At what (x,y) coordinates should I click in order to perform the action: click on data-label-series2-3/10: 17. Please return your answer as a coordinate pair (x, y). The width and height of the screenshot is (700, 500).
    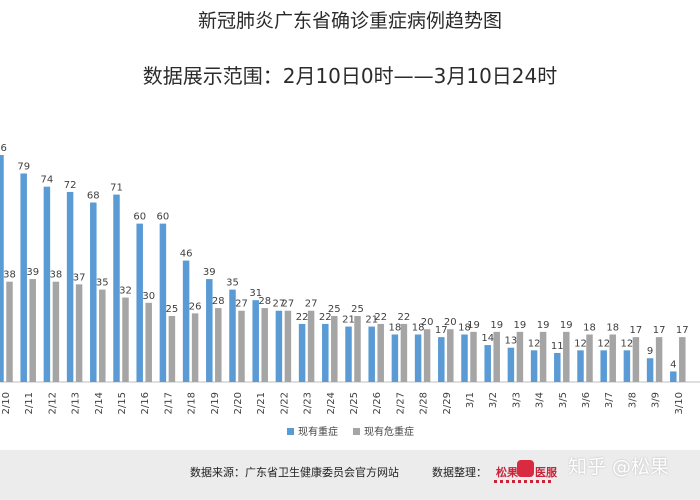
    Looking at the image, I should click on (682, 330).